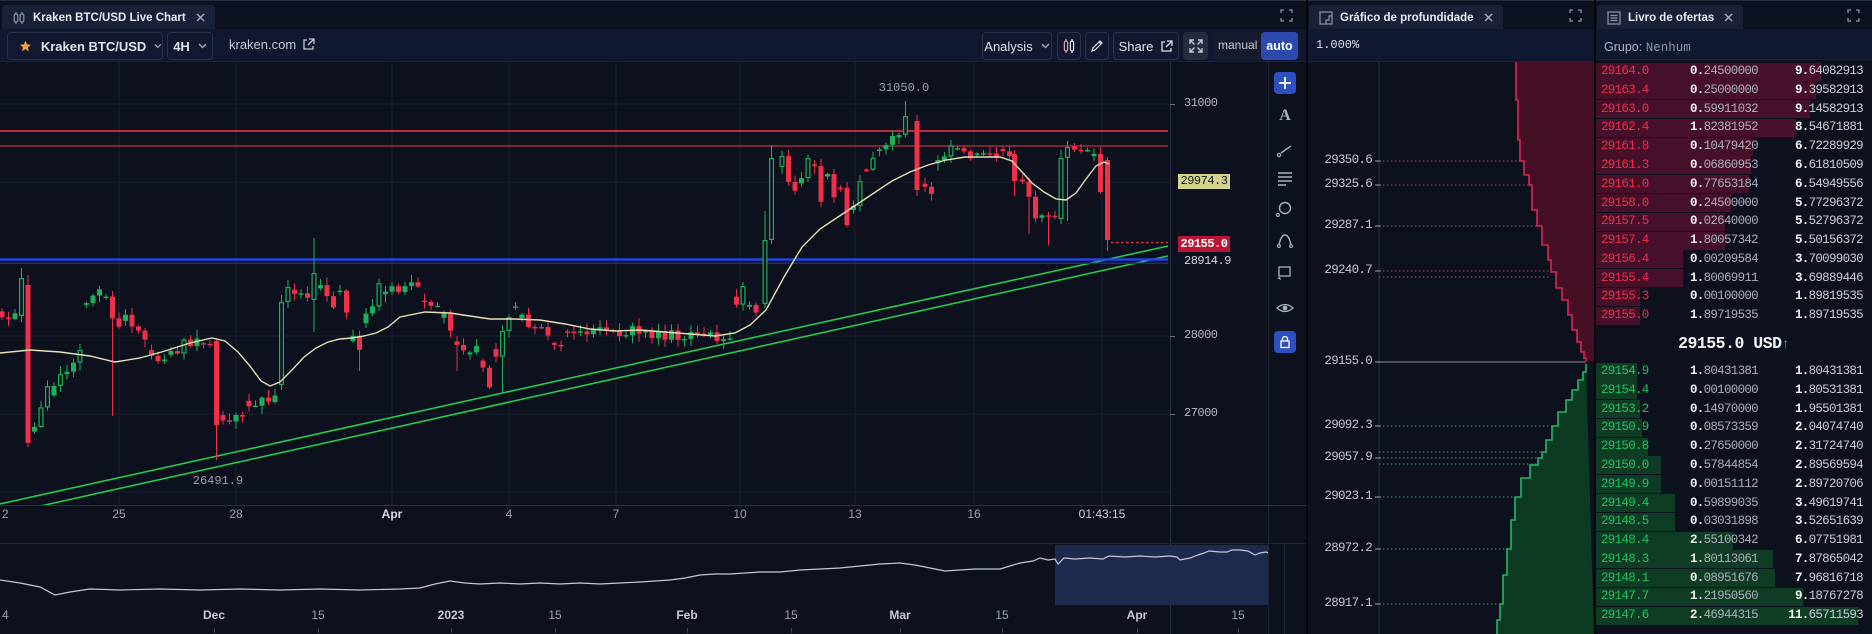 The height and width of the screenshot is (634, 1872). Describe the element at coordinates (904, 88) in the screenshot. I see `svg-text: 31050.0` at that location.